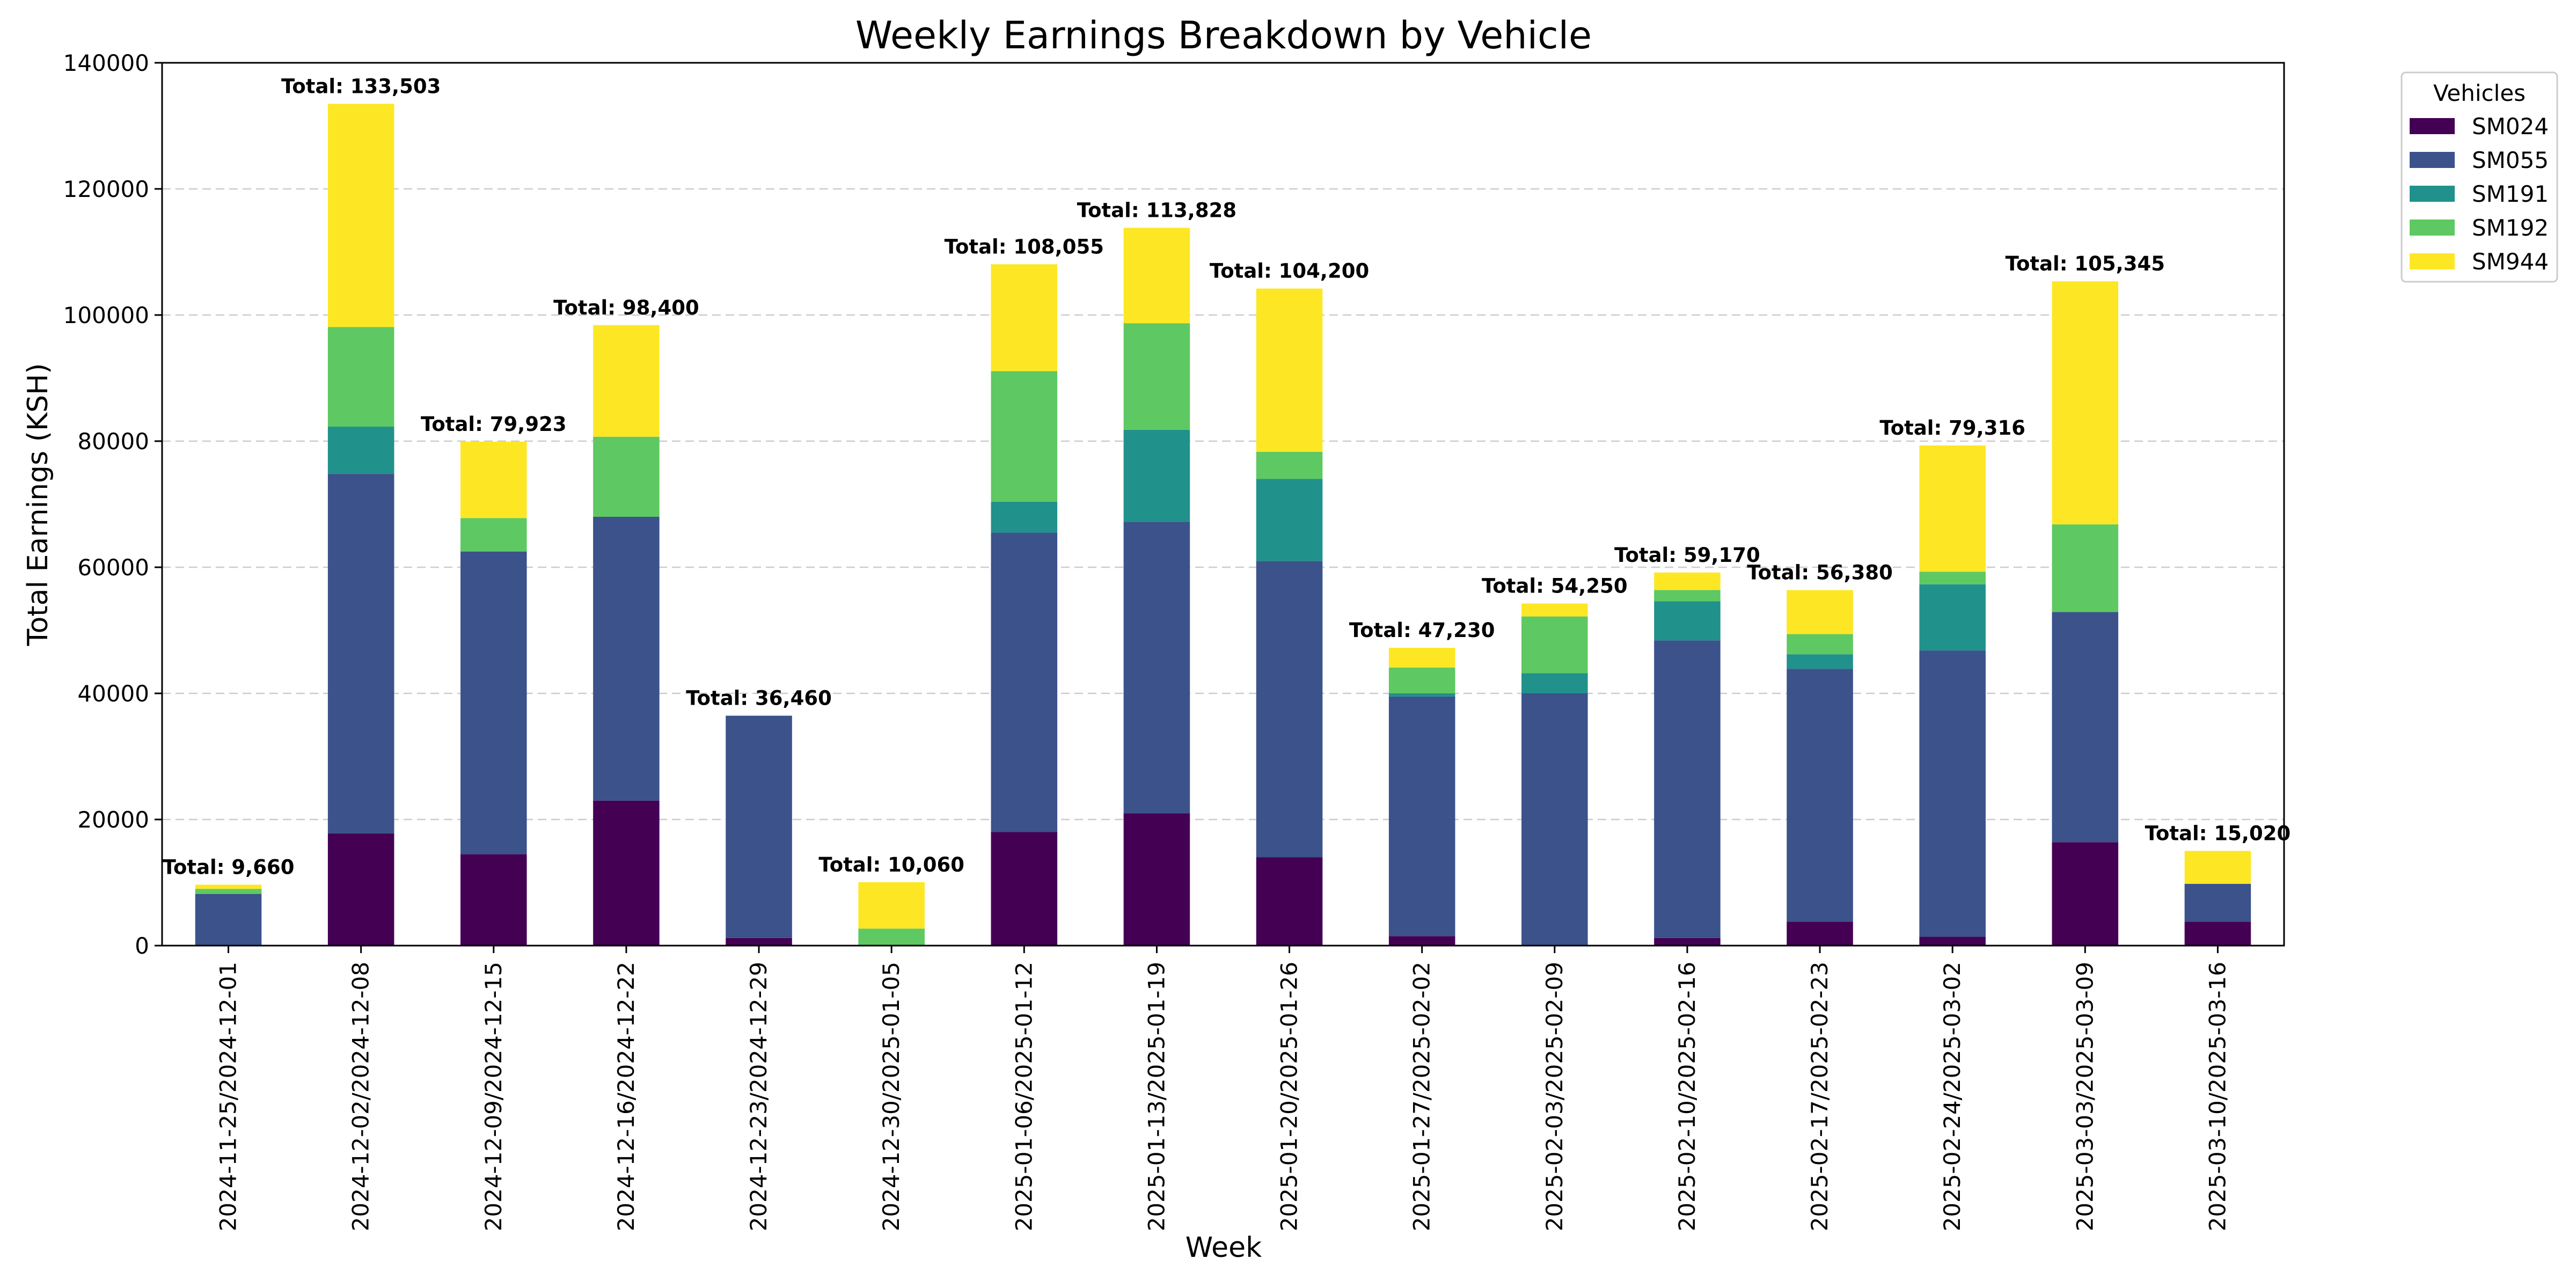 This screenshot has height=1288, width=2576. I want to click on total-label: Total: 36,460, so click(759, 698).